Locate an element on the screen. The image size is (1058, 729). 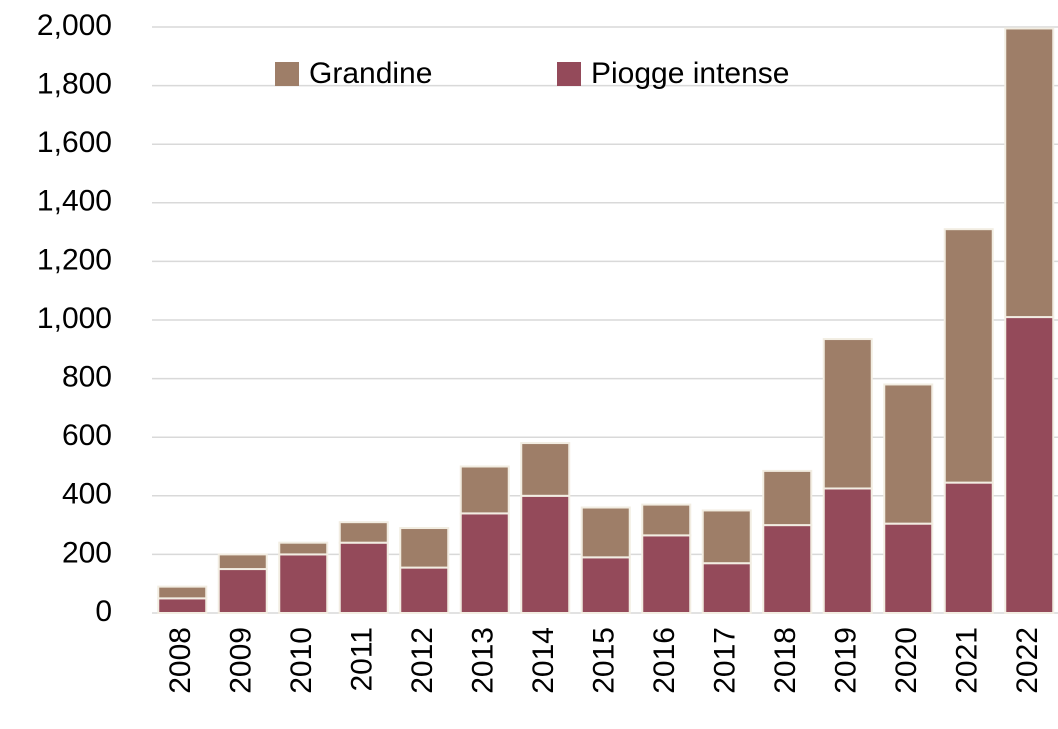
legend-label: Piogge intense is located at coordinates (690, 73).